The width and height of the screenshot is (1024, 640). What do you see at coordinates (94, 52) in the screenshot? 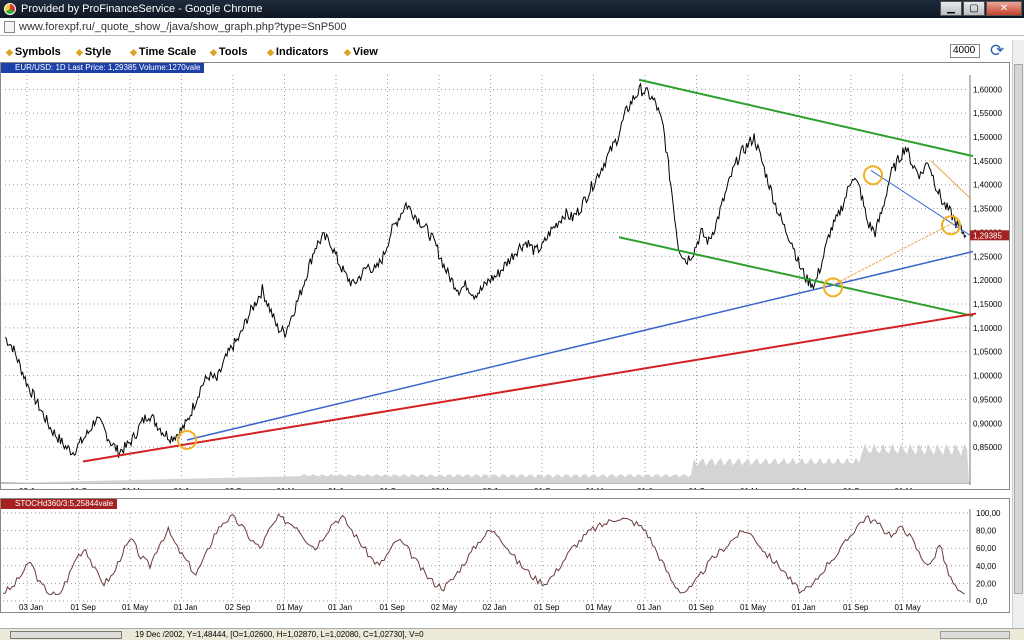
I see `menu-style: ◆ Style` at bounding box center [94, 52].